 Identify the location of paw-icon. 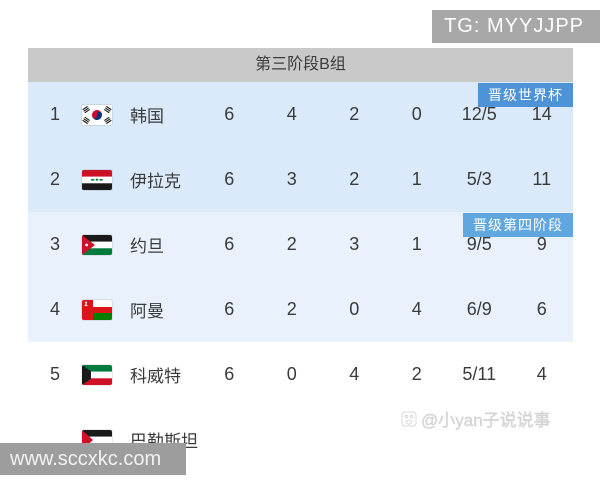
(409, 418).